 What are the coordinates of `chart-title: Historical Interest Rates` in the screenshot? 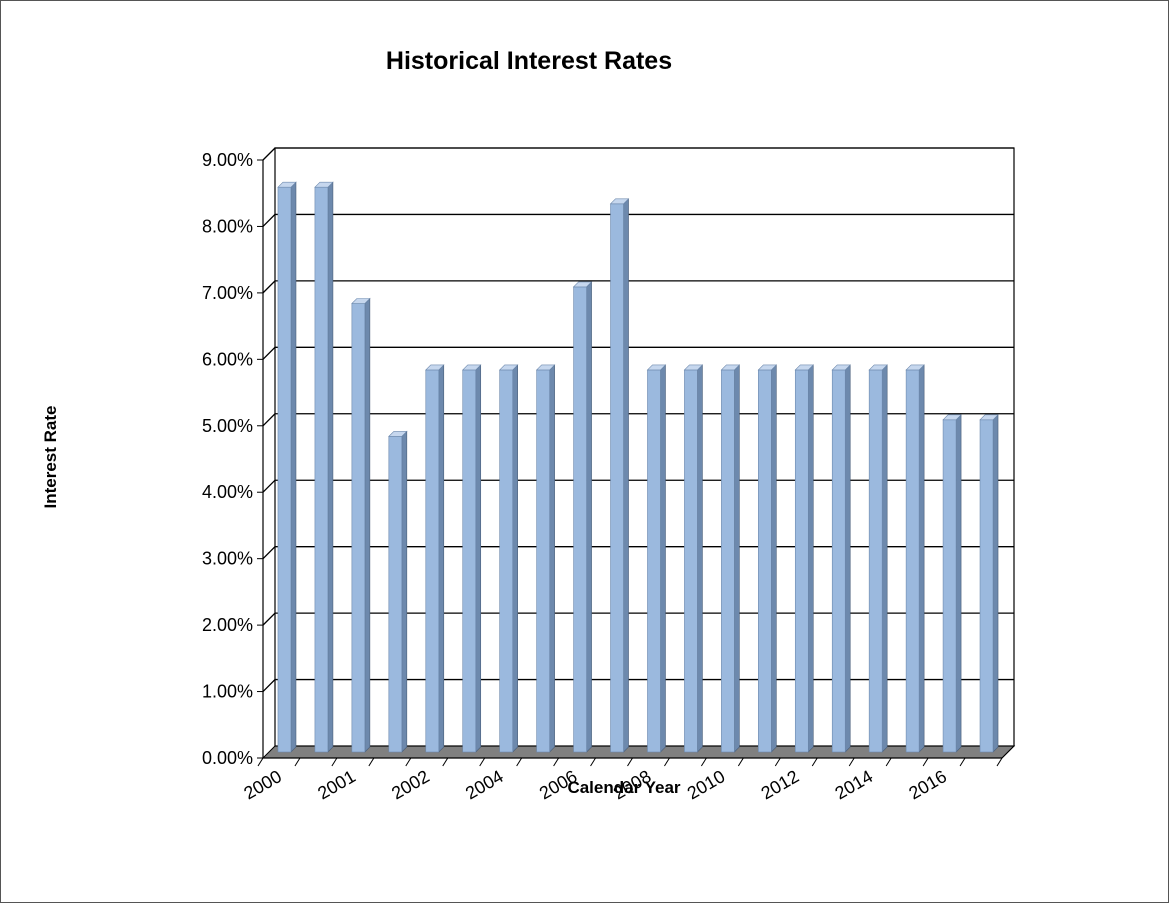 It's located at (529, 61).